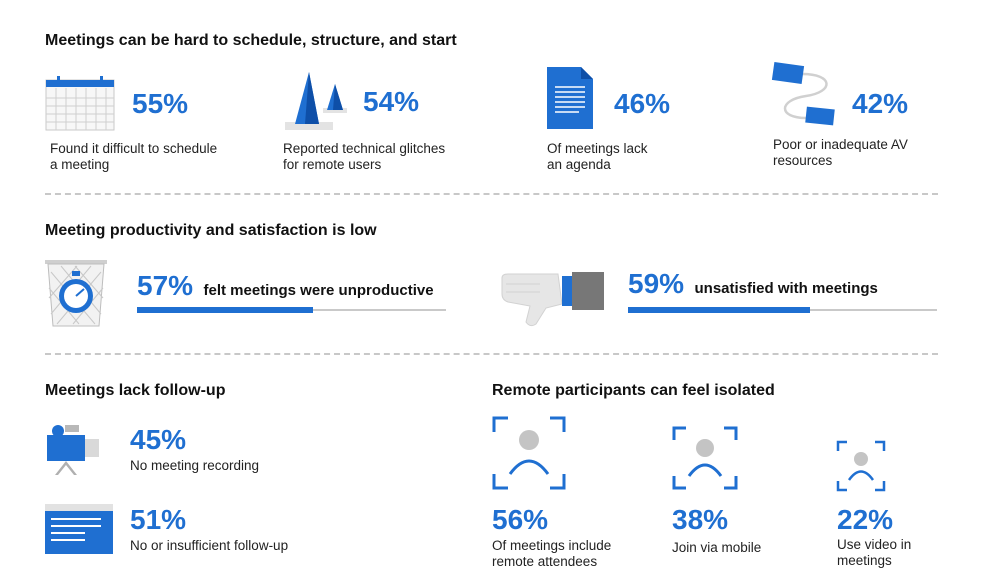 This screenshot has width=999, height=588. Describe the element at coordinates (209, 545) in the screenshot. I see `followup-label: No or insufficient follow-up` at that location.